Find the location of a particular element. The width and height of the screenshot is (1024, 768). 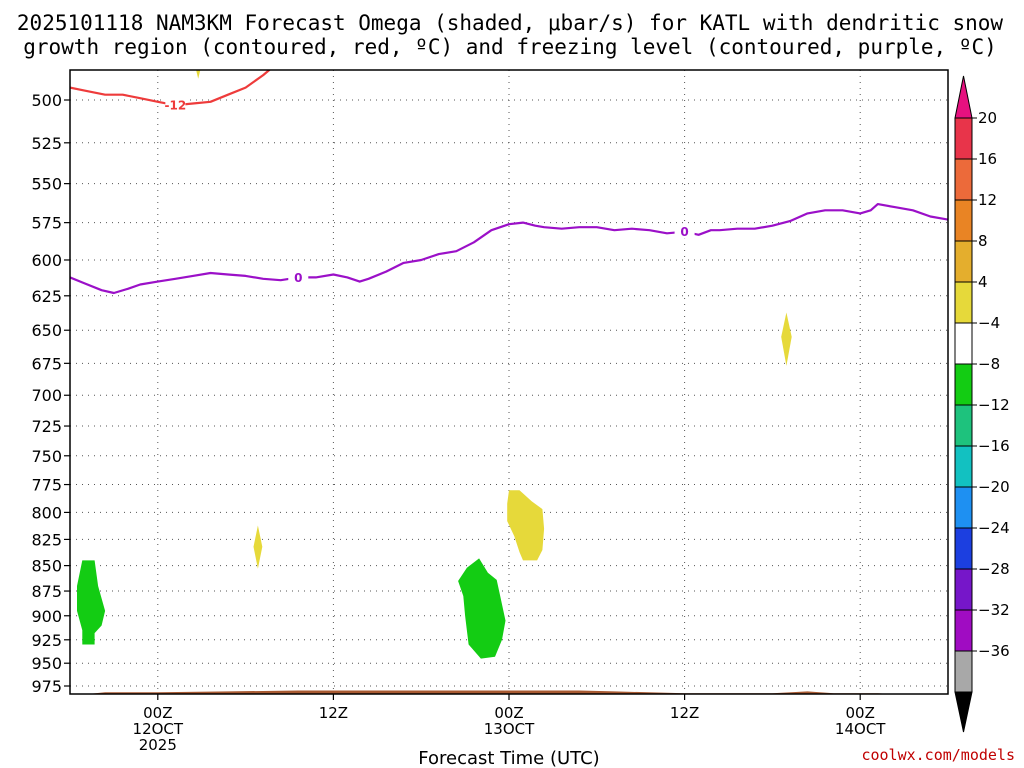

y-tick-label-700: 700 is located at coordinates (46, 395).